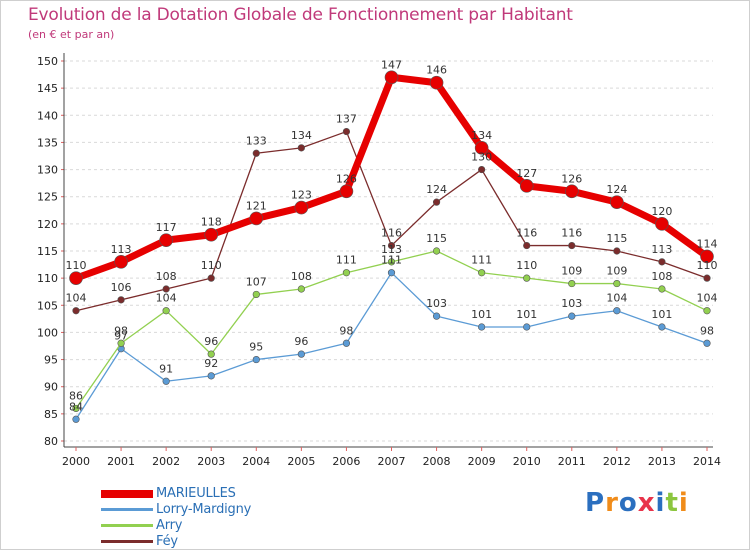  What do you see at coordinates (301, 195) in the screenshot?
I see `data-label: 123` at bounding box center [301, 195].